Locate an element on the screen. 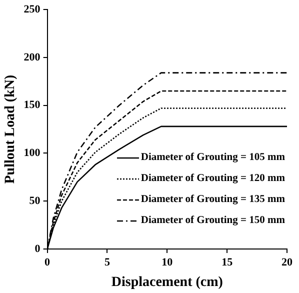 This screenshot has height=293, width=299. y-tick-label: 250 is located at coordinates (32, 9).